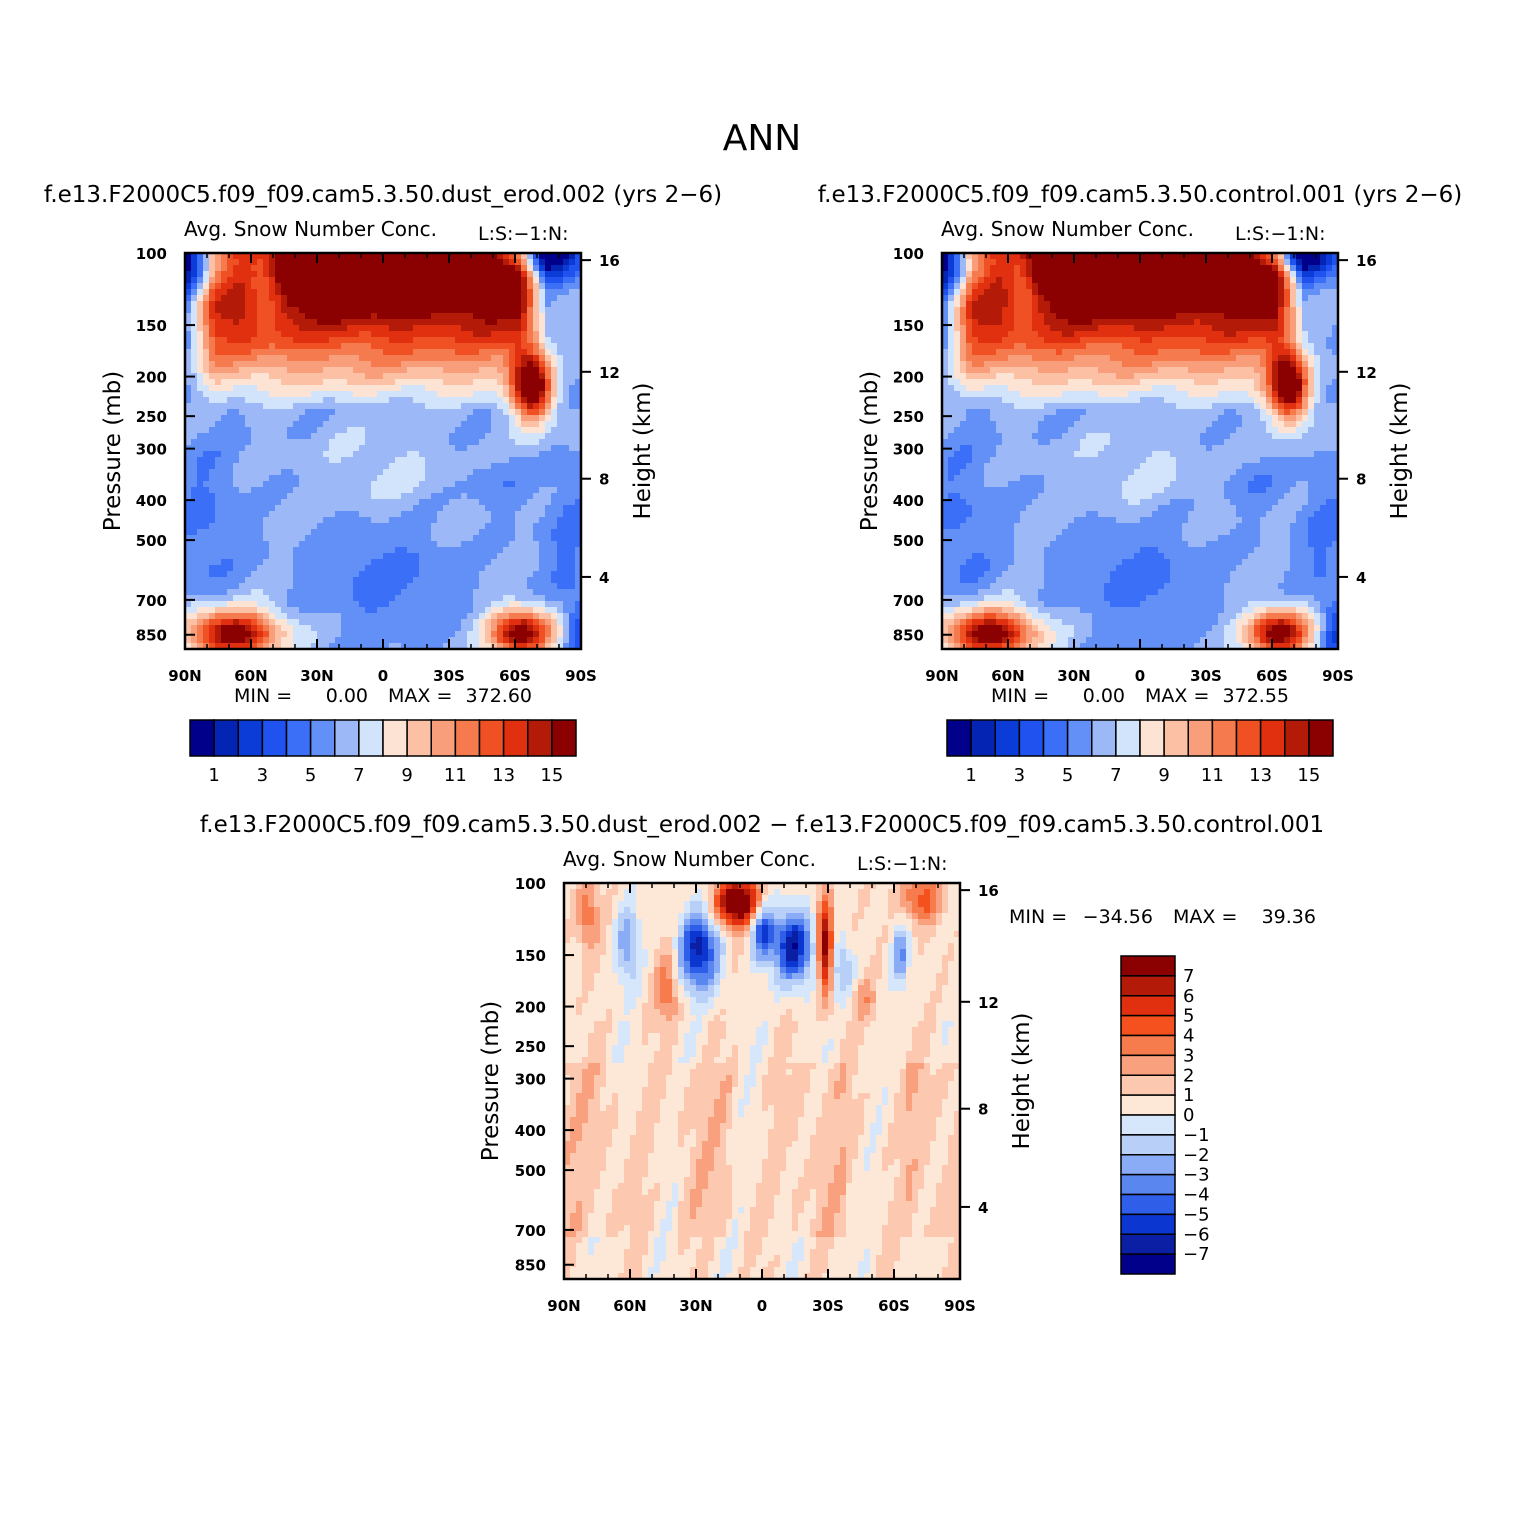 Image resolution: width=1524 pixels, height=1524 pixels. What do you see at coordinates (347, 738) in the screenshot?
I see `colorbar-swatch` at bounding box center [347, 738].